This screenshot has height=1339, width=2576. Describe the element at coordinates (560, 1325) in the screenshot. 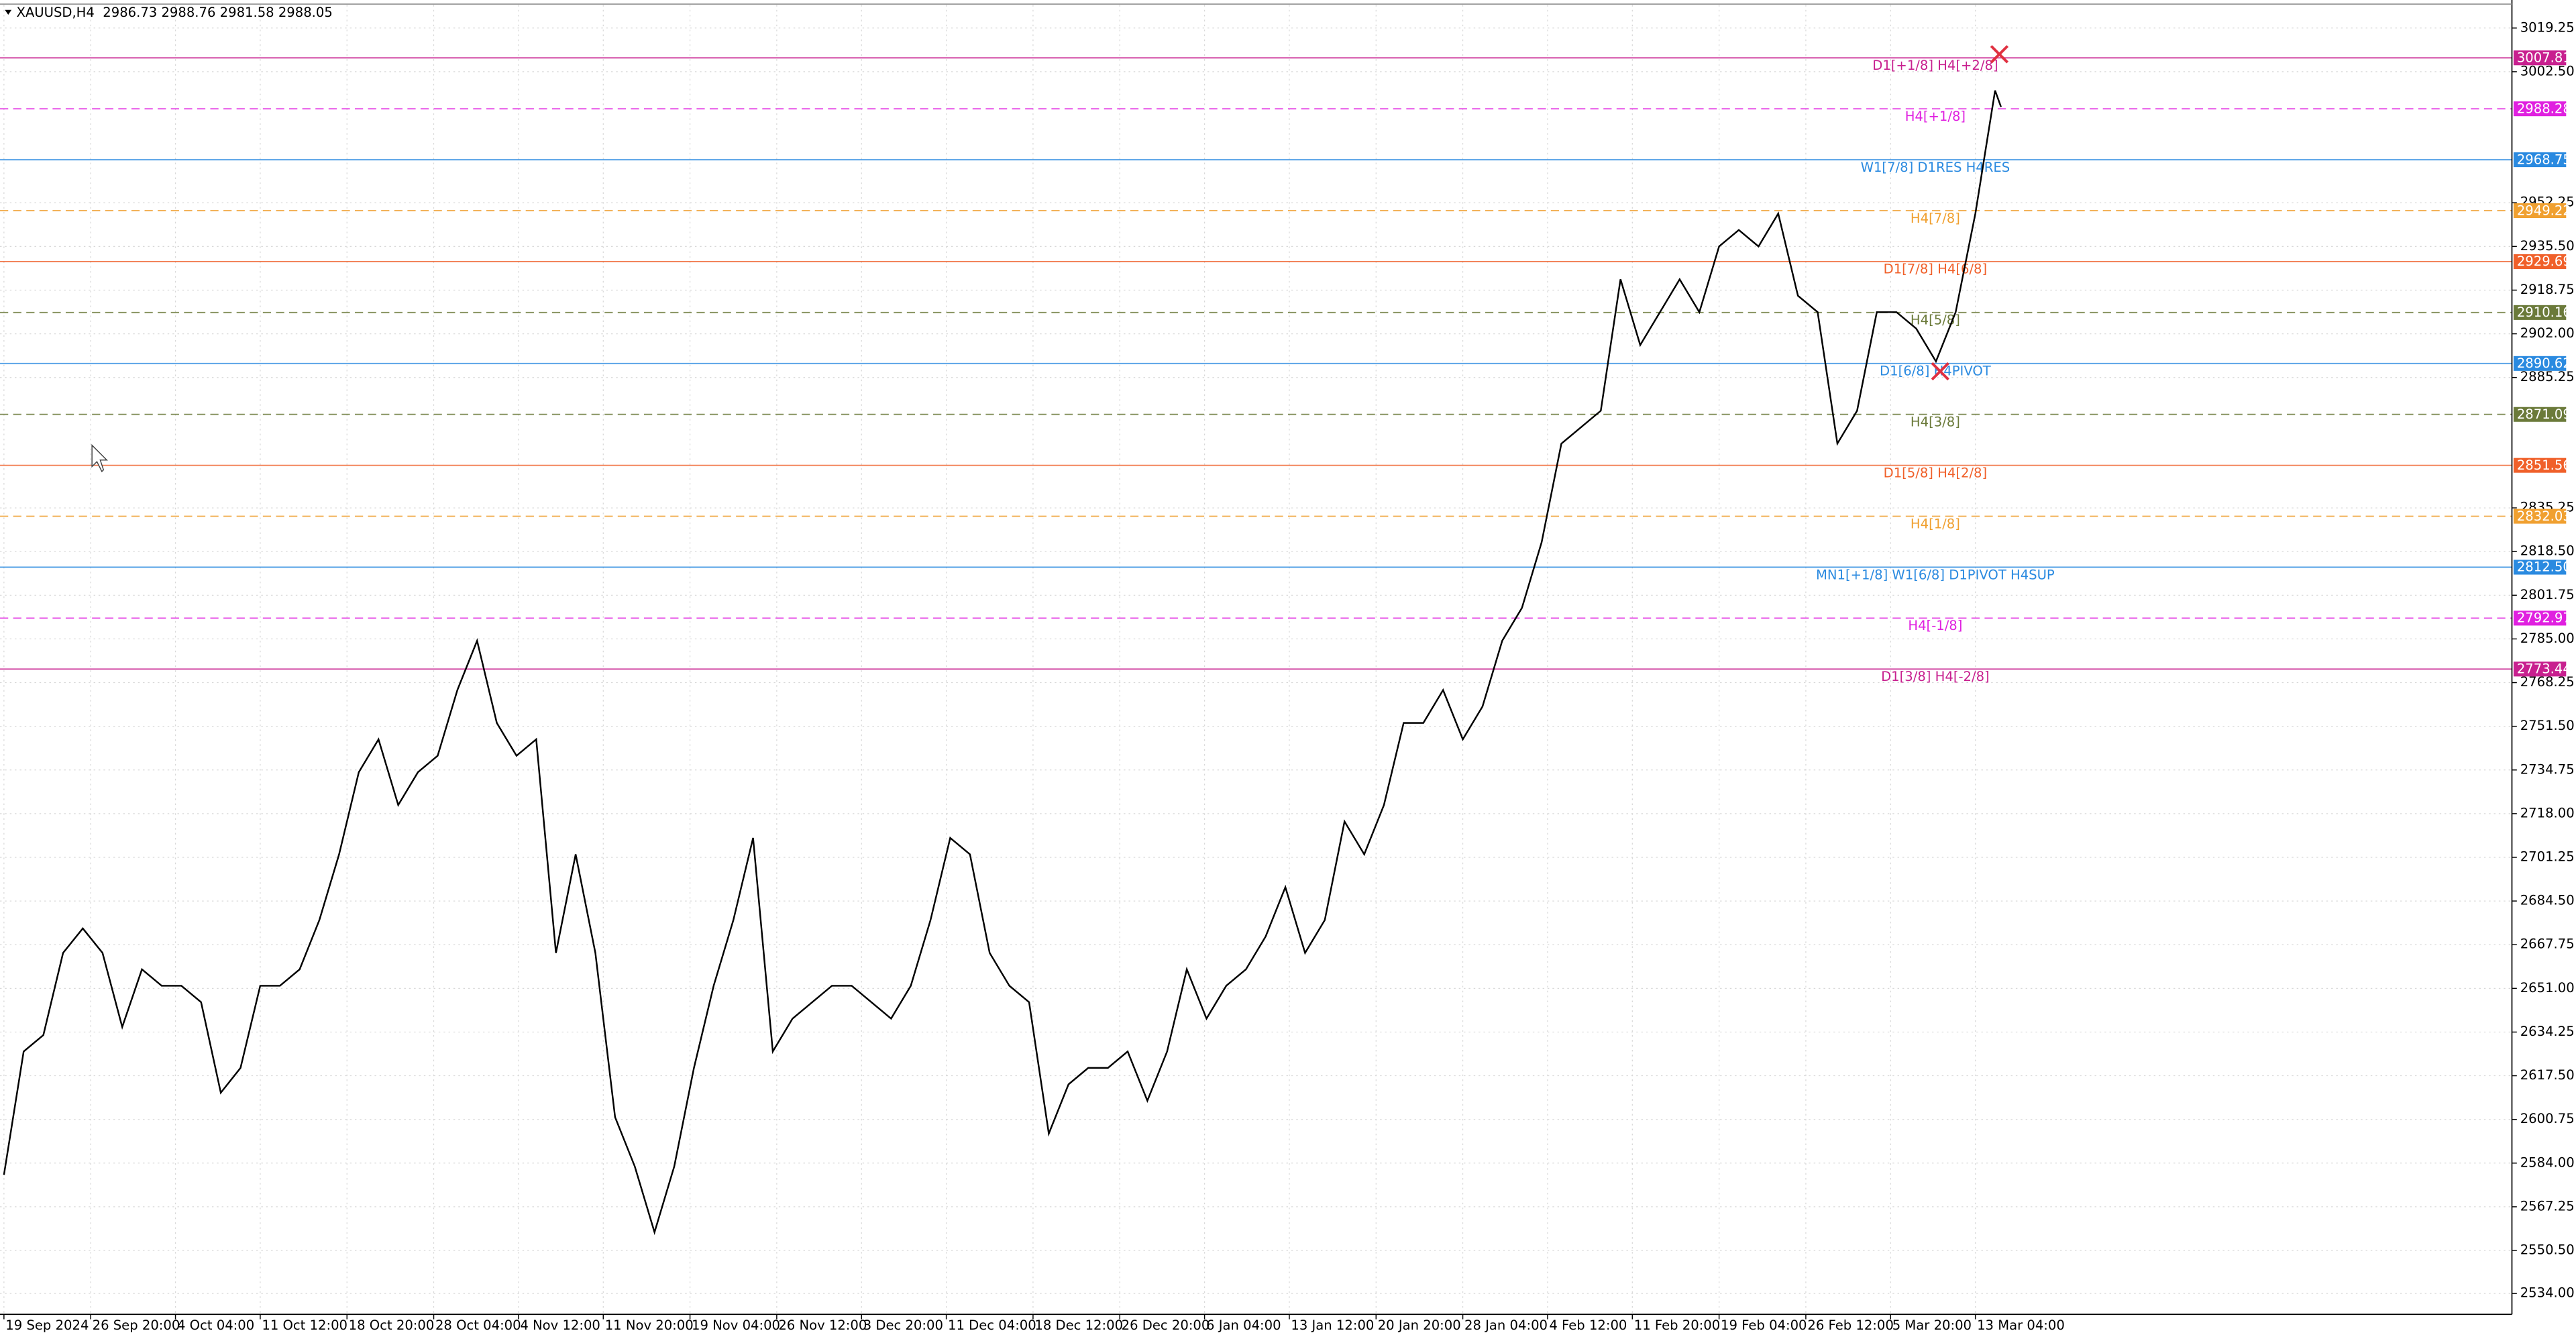

I see `x-tick-label: 4 Nov 12:00` at that location.